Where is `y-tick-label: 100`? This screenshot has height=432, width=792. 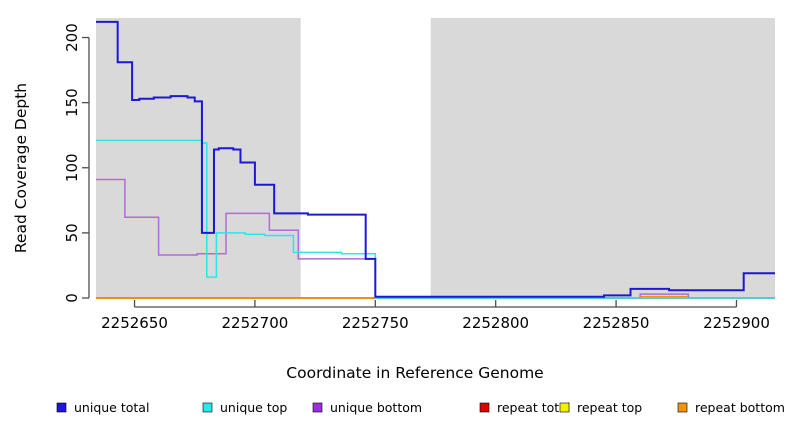
y-tick-label: 100 is located at coordinates (72, 167).